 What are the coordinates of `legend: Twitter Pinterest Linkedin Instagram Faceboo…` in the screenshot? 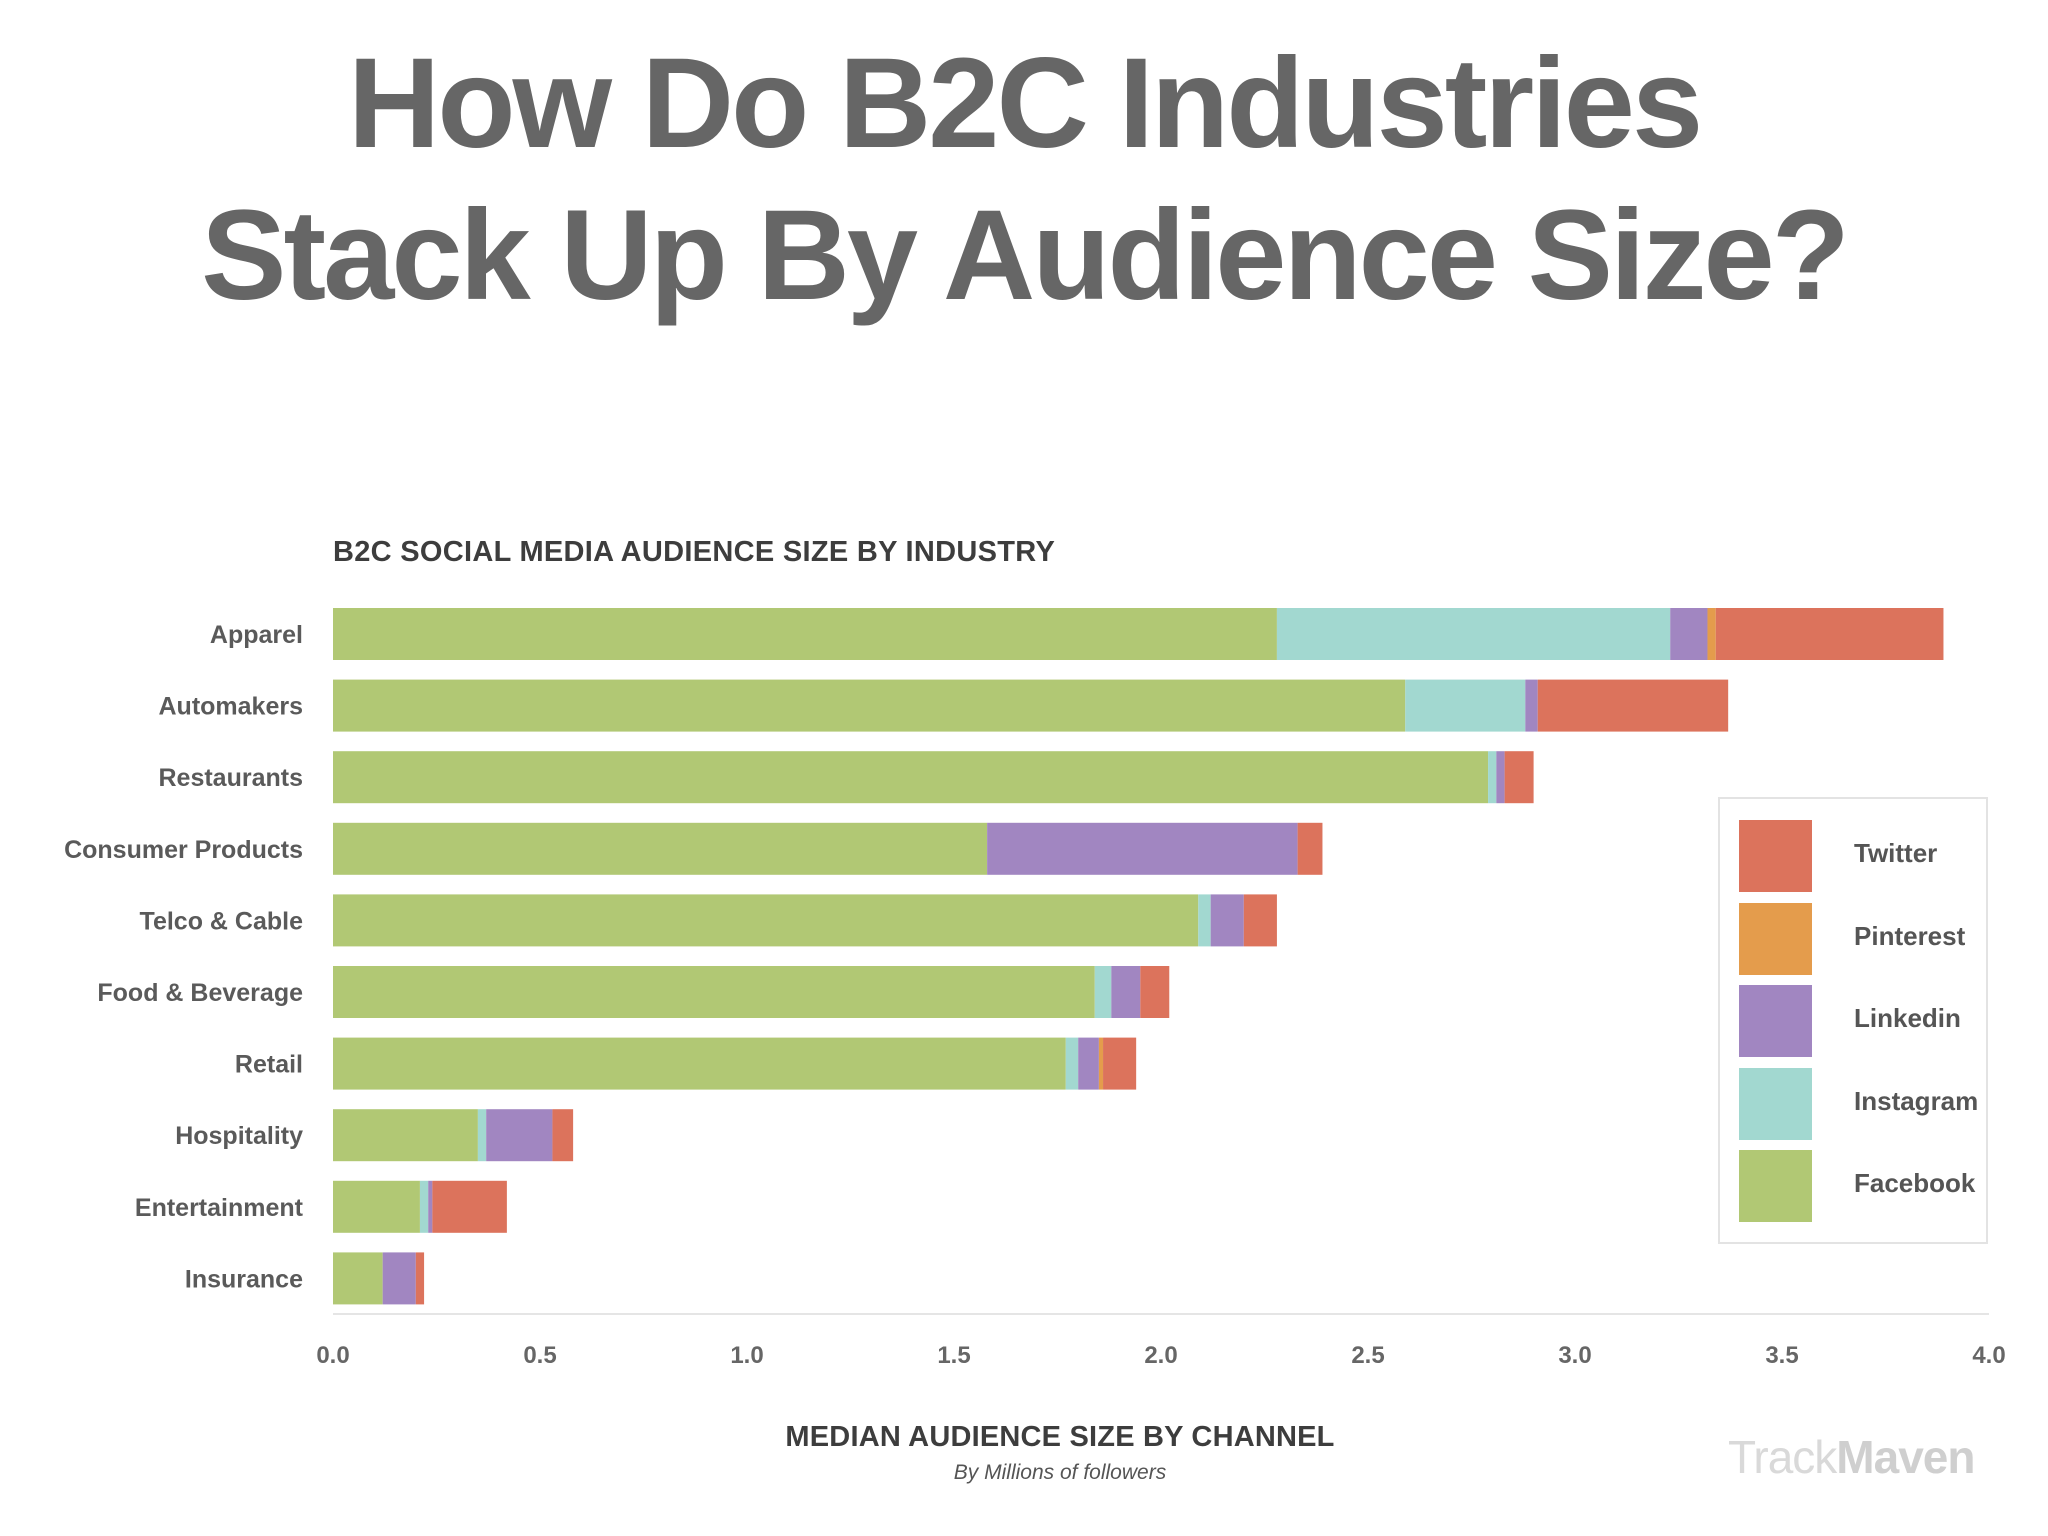 It's located at (1853, 1020).